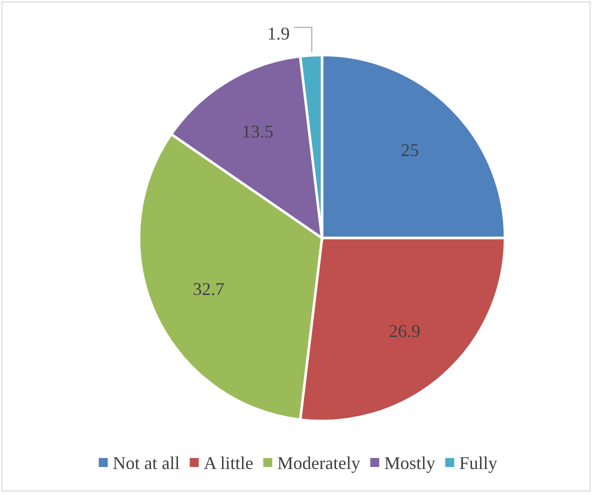  I want to click on legend-label: Mostly, so click(410, 463).